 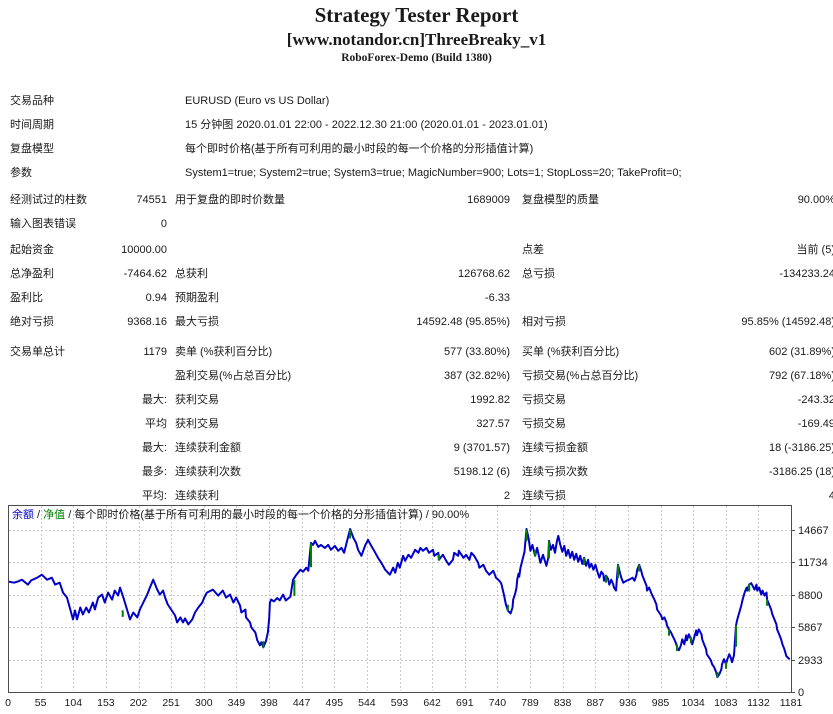 What do you see at coordinates (787, 322) in the screenshot?
I see `stat-value: 95.85% (14592.48)` at bounding box center [787, 322].